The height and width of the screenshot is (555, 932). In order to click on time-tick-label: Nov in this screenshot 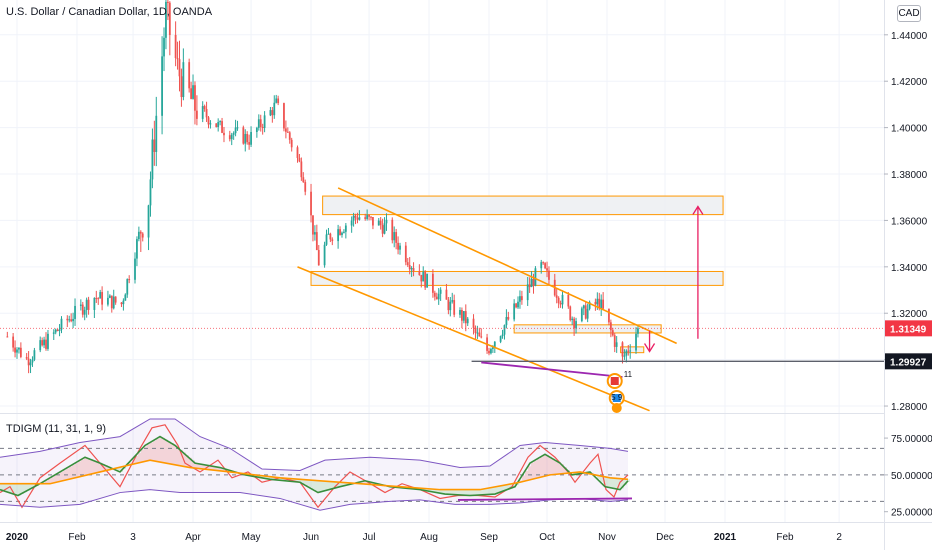, I will do `click(607, 537)`.